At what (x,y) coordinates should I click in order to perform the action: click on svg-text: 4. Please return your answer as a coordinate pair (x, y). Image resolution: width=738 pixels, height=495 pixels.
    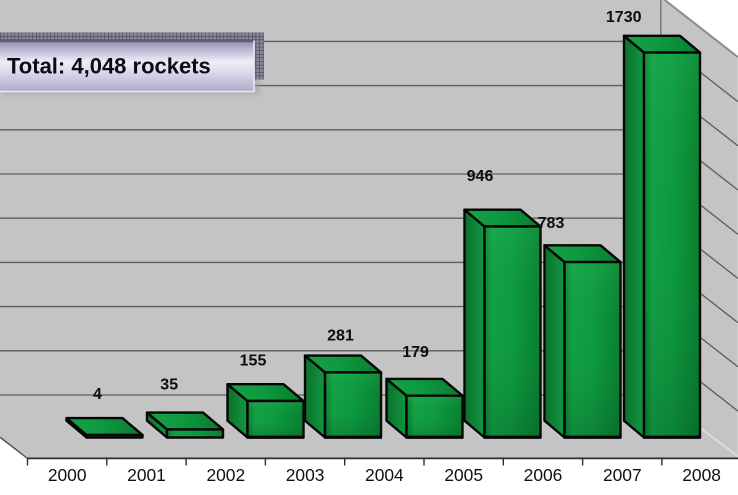
    Looking at the image, I should click on (97, 394).